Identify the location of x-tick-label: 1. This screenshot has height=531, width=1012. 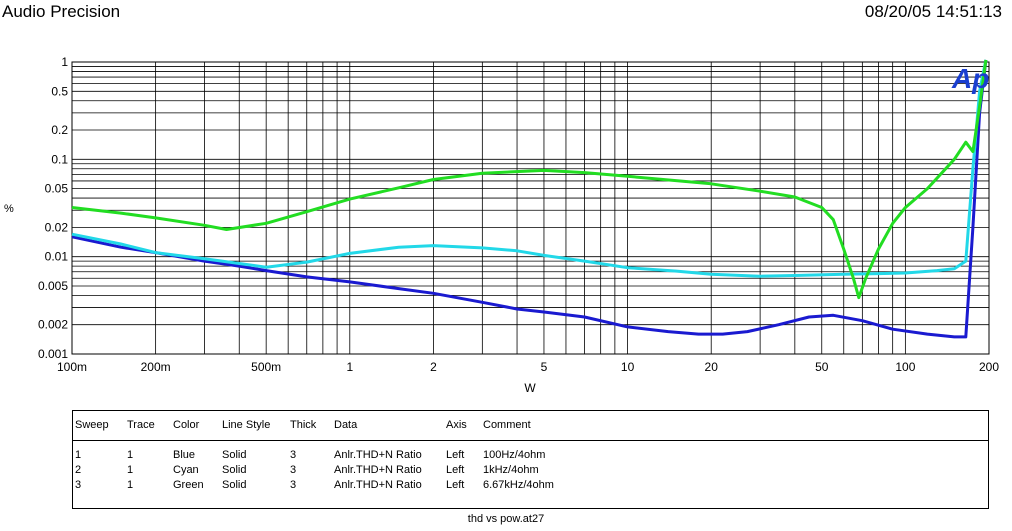
(349, 367).